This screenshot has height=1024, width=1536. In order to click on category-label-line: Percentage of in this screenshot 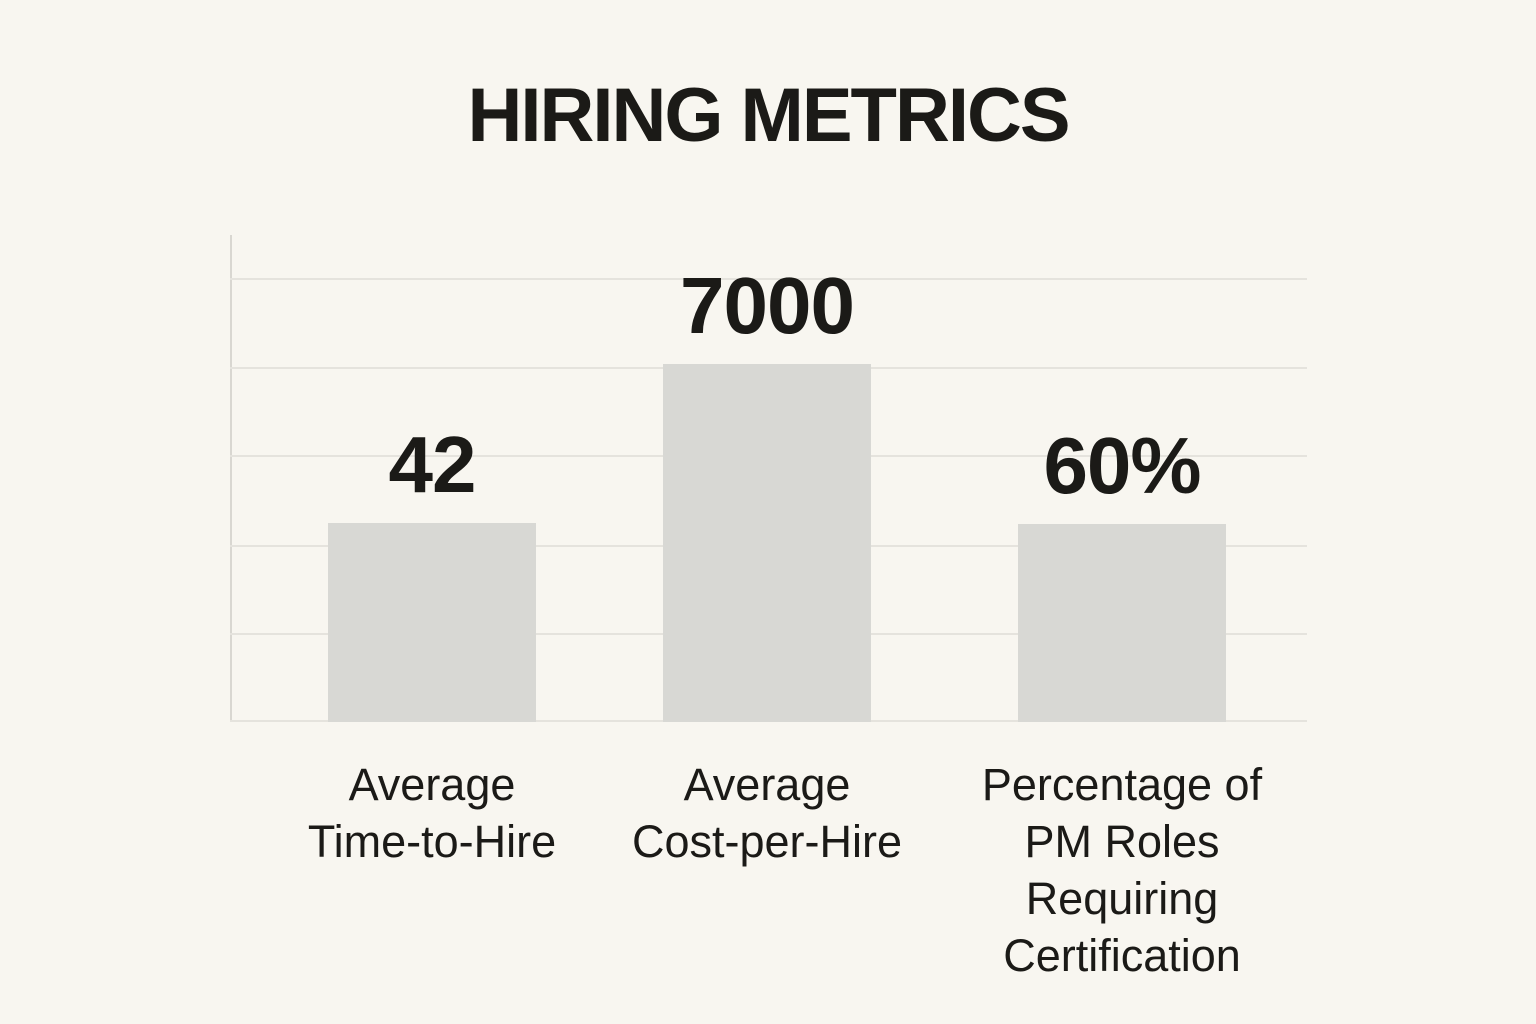, I will do `click(1122, 784)`.